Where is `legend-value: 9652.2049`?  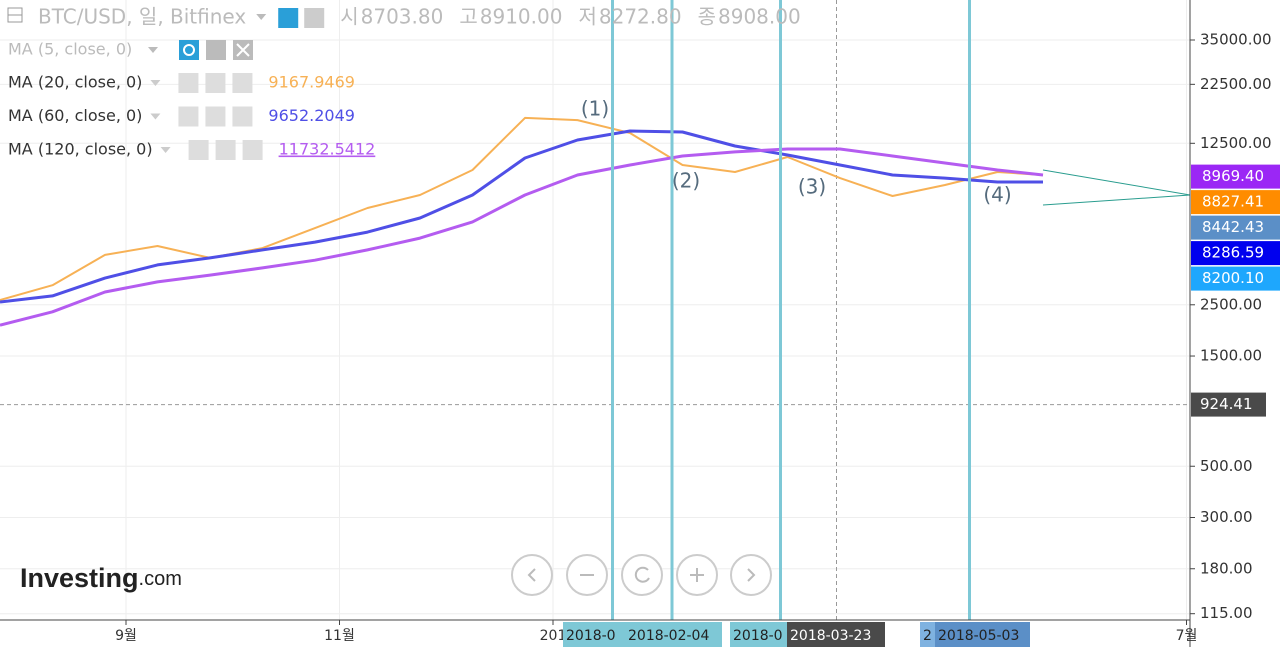
legend-value: 9652.2049 is located at coordinates (311, 115).